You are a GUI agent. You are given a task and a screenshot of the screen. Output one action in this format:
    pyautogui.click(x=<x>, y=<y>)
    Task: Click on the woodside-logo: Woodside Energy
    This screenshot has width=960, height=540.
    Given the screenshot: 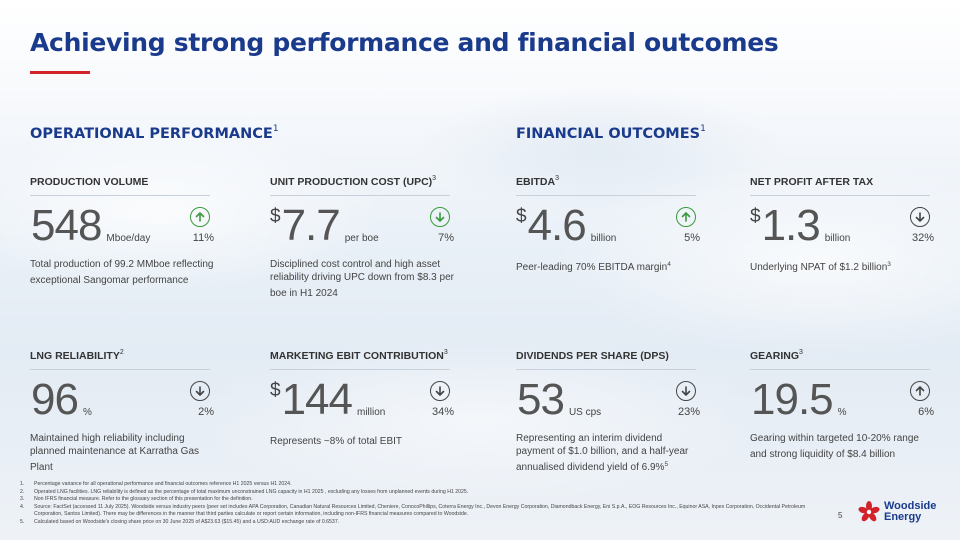 What is the action you would take?
    pyautogui.click(x=897, y=512)
    